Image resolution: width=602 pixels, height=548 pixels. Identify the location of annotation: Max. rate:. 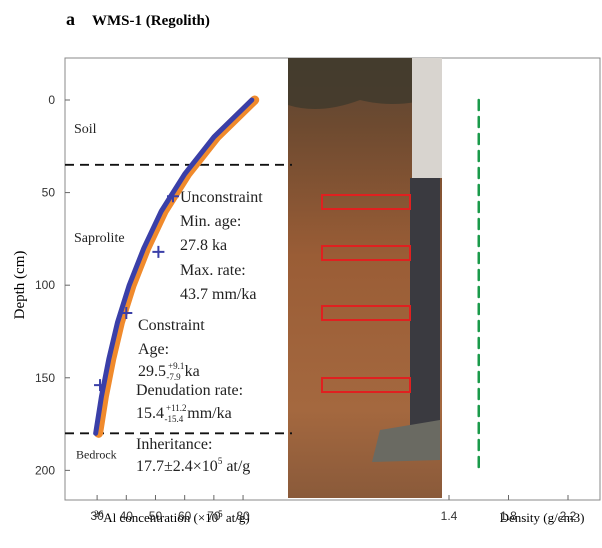
(213, 270).